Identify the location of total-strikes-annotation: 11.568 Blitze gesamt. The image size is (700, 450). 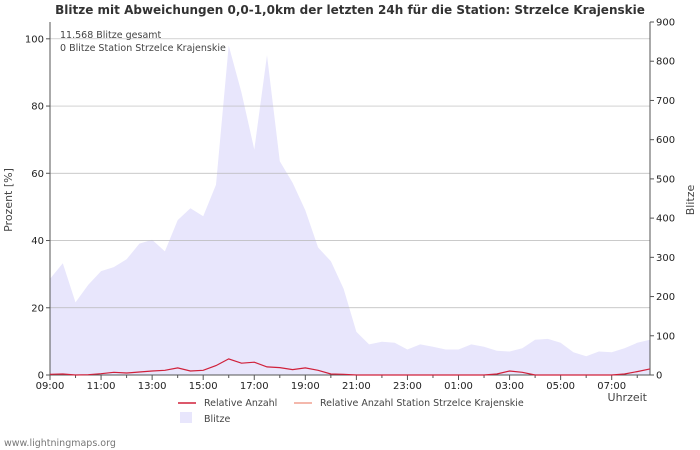
(111, 35).